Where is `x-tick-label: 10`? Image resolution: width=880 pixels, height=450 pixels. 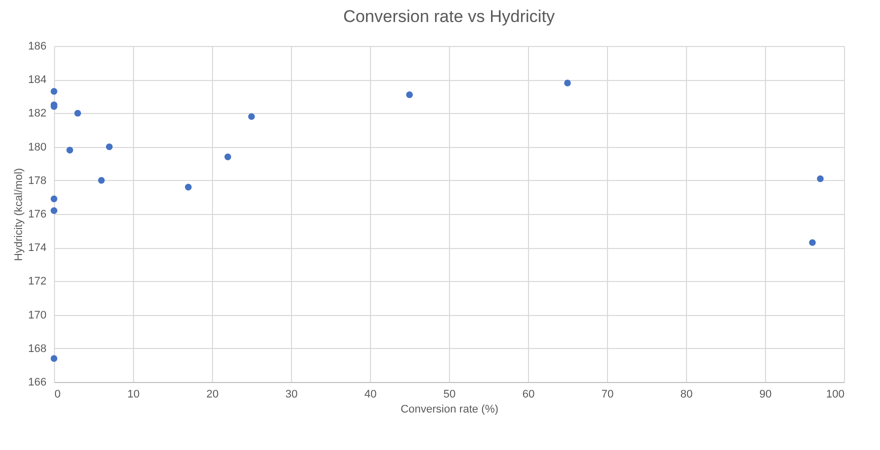
x-tick-label: 10 is located at coordinates (133, 394).